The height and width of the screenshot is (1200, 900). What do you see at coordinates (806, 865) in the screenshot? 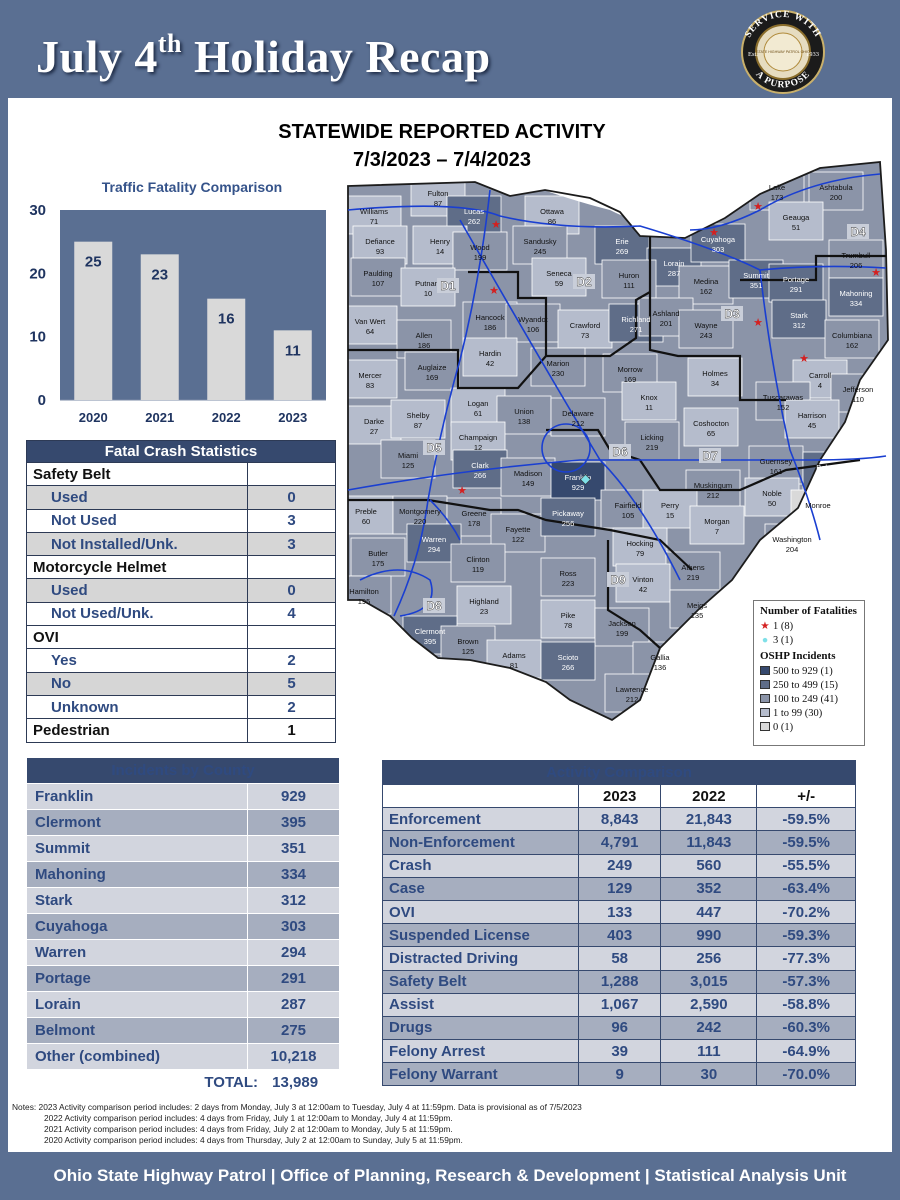
I see `activity-change: -55.5%` at bounding box center [806, 865].